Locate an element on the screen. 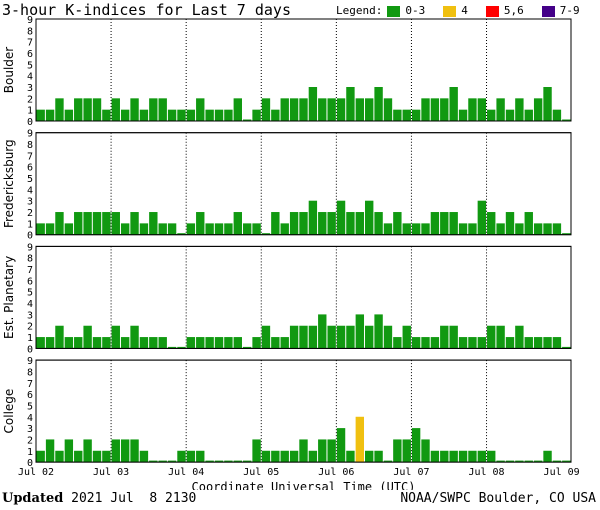 The height and width of the screenshot is (510, 600). y-tick-label: 6 is located at coordinates (30, 54).